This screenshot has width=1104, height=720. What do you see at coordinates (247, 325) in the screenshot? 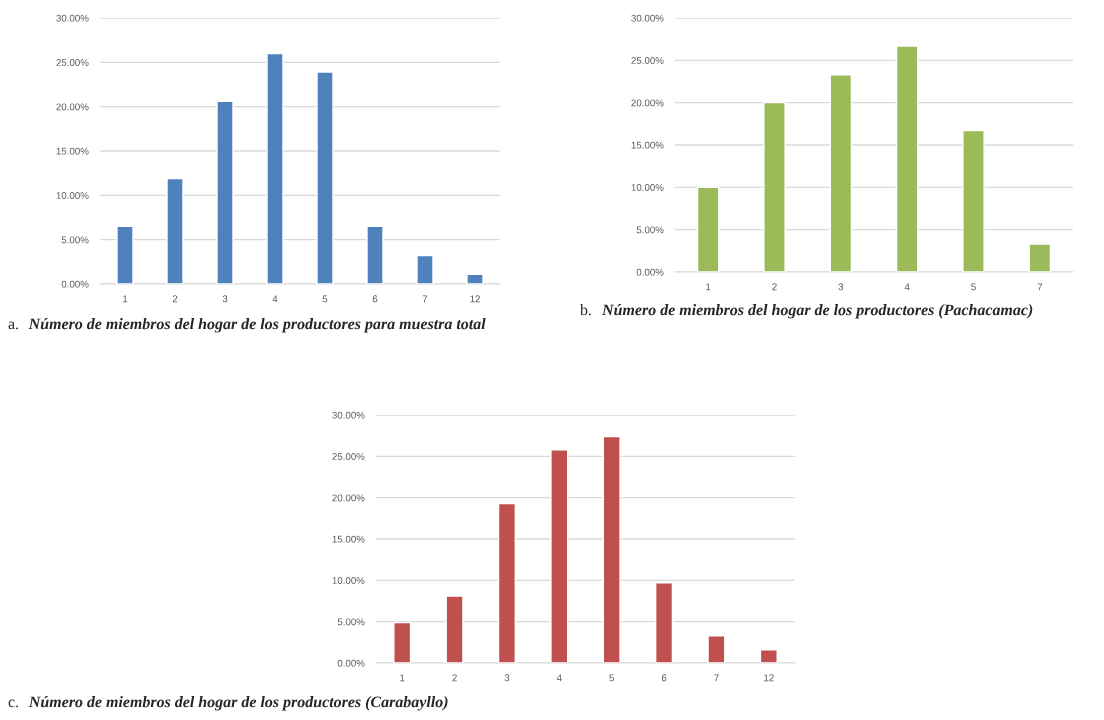
I see `text: a. Número de miembros del hogar de los productores para muestra total` at bounding box center [247, 325].